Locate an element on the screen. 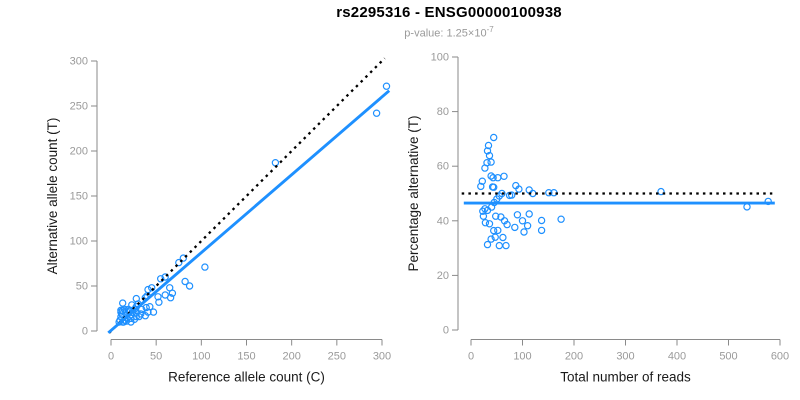  p-value-text: p-value: 1.25×10 is located at coordinates (445, 33).